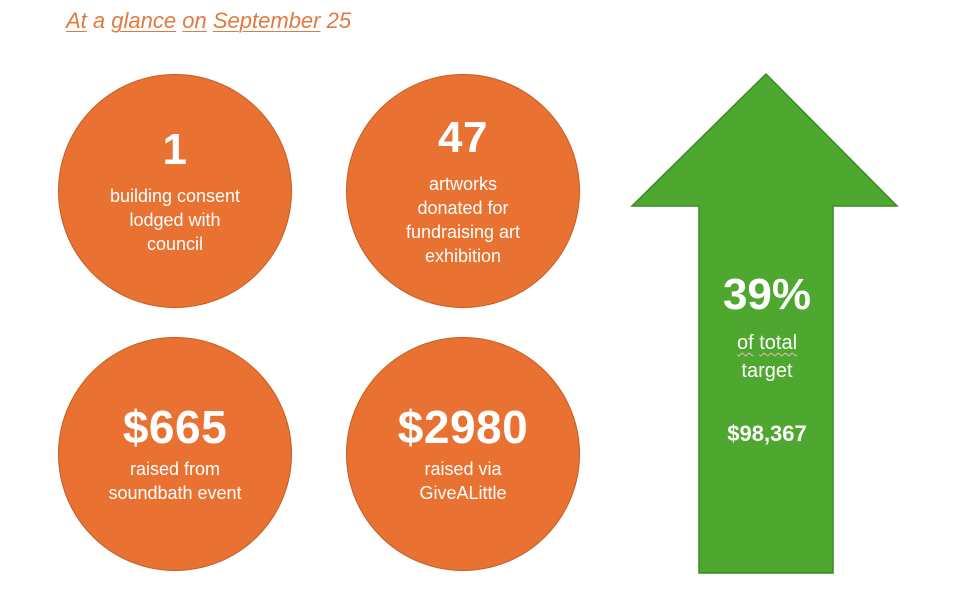 This screenshot has height=608, width=960. Describe the element at coordinates (463, 137) in the screenshot. I see `stat-value: 47` at that location.